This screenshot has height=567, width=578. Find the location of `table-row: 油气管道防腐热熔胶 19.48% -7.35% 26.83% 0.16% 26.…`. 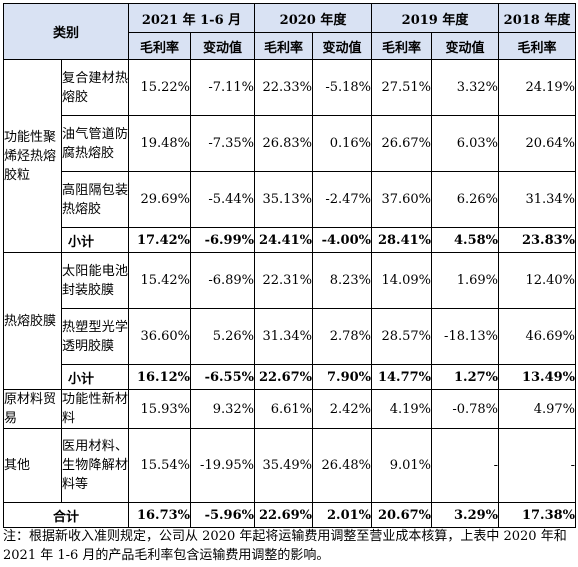

table-row: 油气管道防腐热熔胶 19.48% -7.35% 26.83% 0.16% 26.… is located at coordinates (290, 143).